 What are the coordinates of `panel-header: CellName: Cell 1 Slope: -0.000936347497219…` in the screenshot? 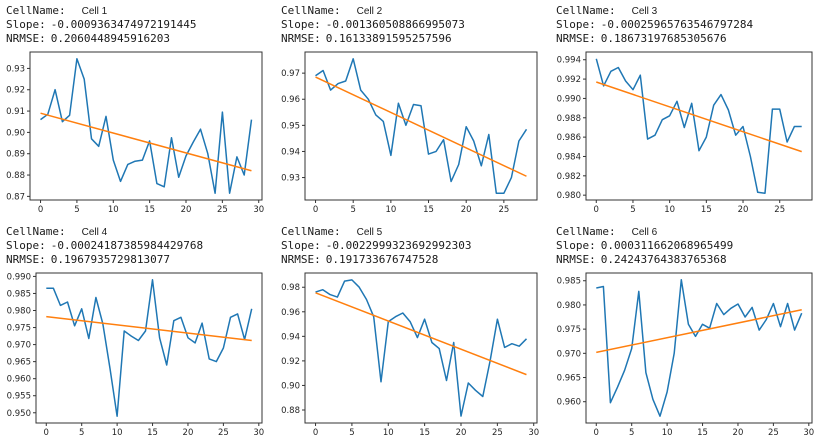 It's located at (137, 22).